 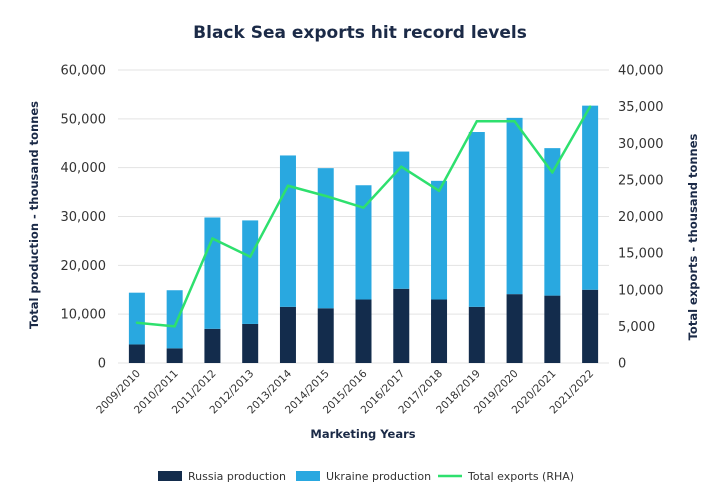 What do you see at coordinates (622, 364) in the screenshot?
I see `y2-tick-label: 0` at bounding box center [622, 364].